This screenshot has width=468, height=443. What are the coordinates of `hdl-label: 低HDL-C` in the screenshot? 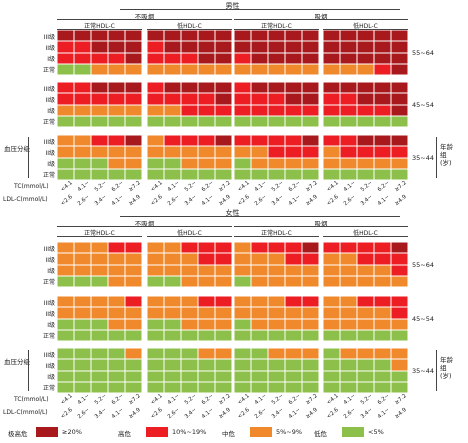 It's located at (365, 26).